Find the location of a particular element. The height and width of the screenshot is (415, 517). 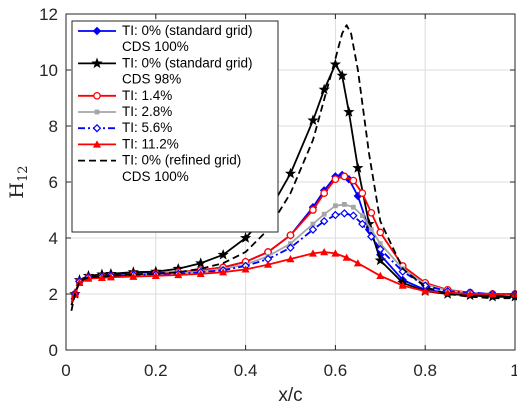

legend-entry: TI: 2.8% is located at coordinates (125, 111).